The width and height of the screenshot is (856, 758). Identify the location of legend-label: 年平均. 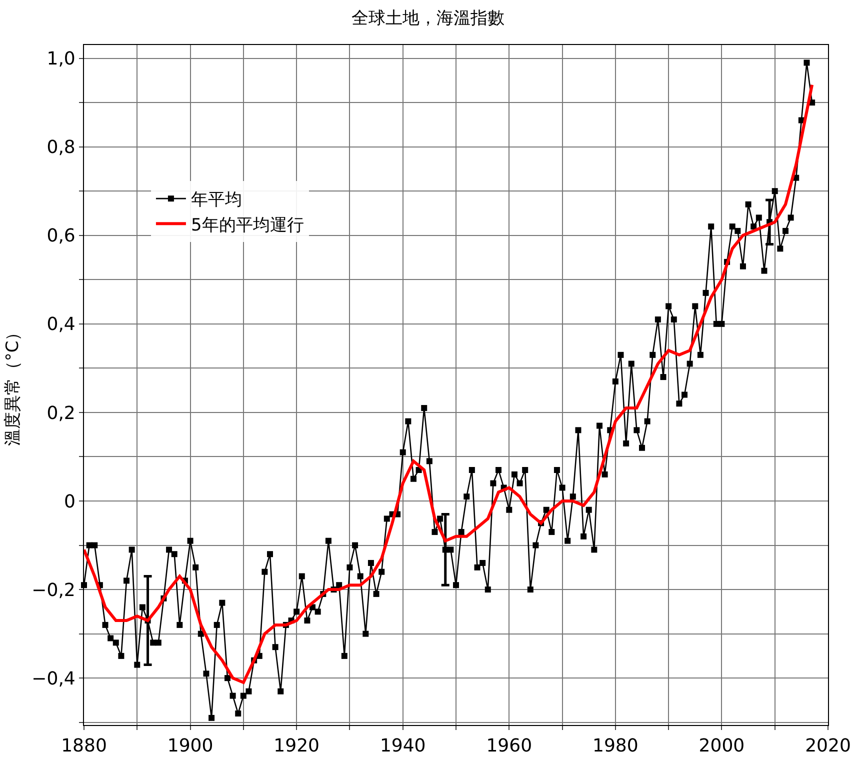
(216, 200).